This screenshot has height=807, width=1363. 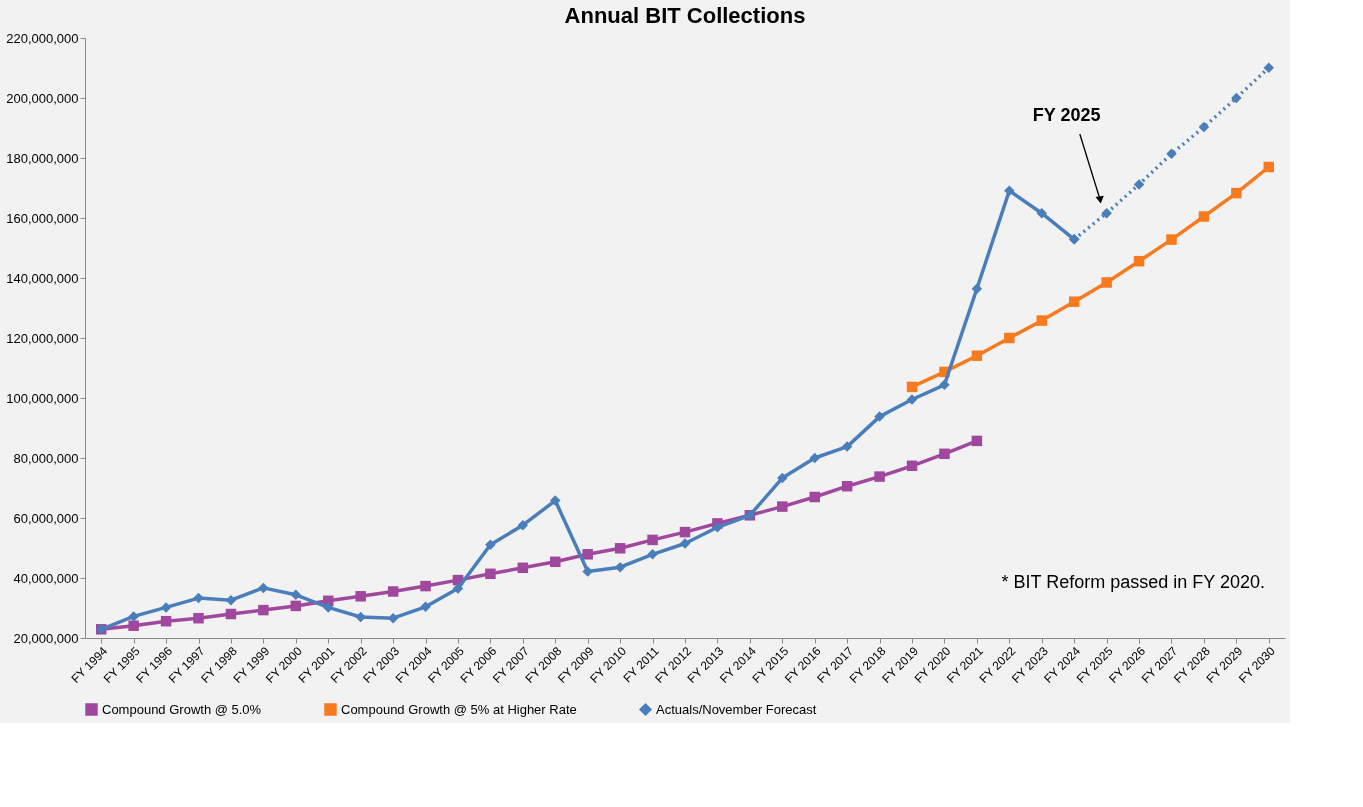 I want to click on y-tick-label: 220,000,000, so click(x=42, y=38).